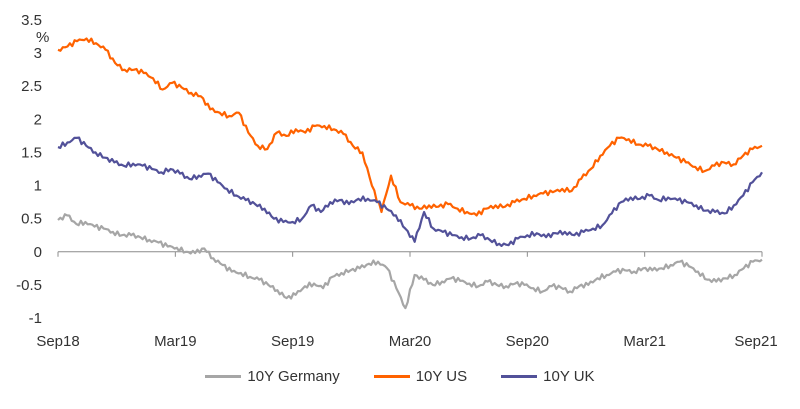  I want to click on legend-item-us: 10Y US, so click(420, 376).